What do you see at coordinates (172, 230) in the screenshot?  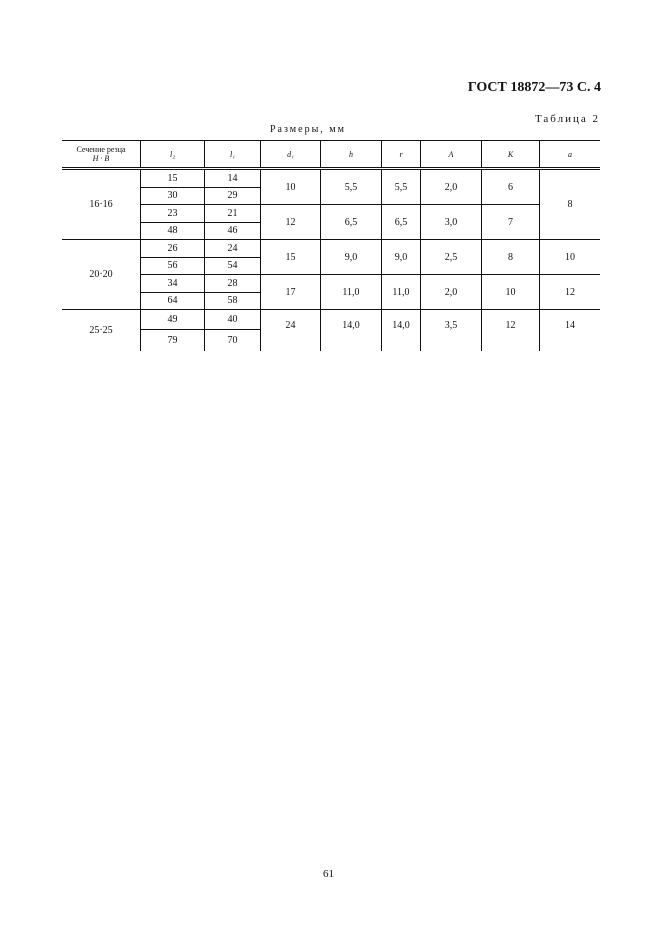 I see `l2-cell: 48` at bounding box center [172, 230].